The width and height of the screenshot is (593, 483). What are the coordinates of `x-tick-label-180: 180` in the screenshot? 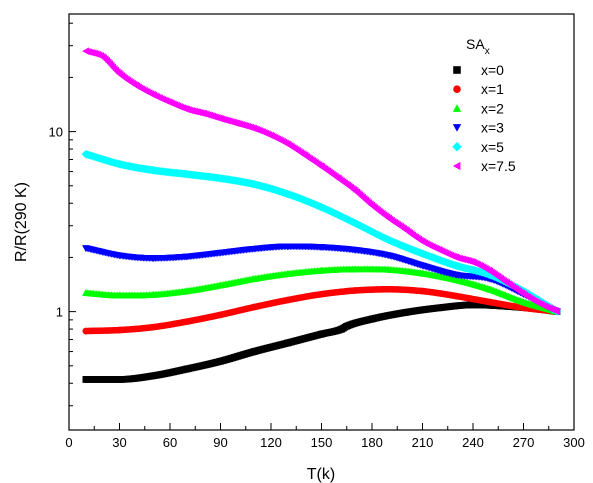 It's located at (372, 442).